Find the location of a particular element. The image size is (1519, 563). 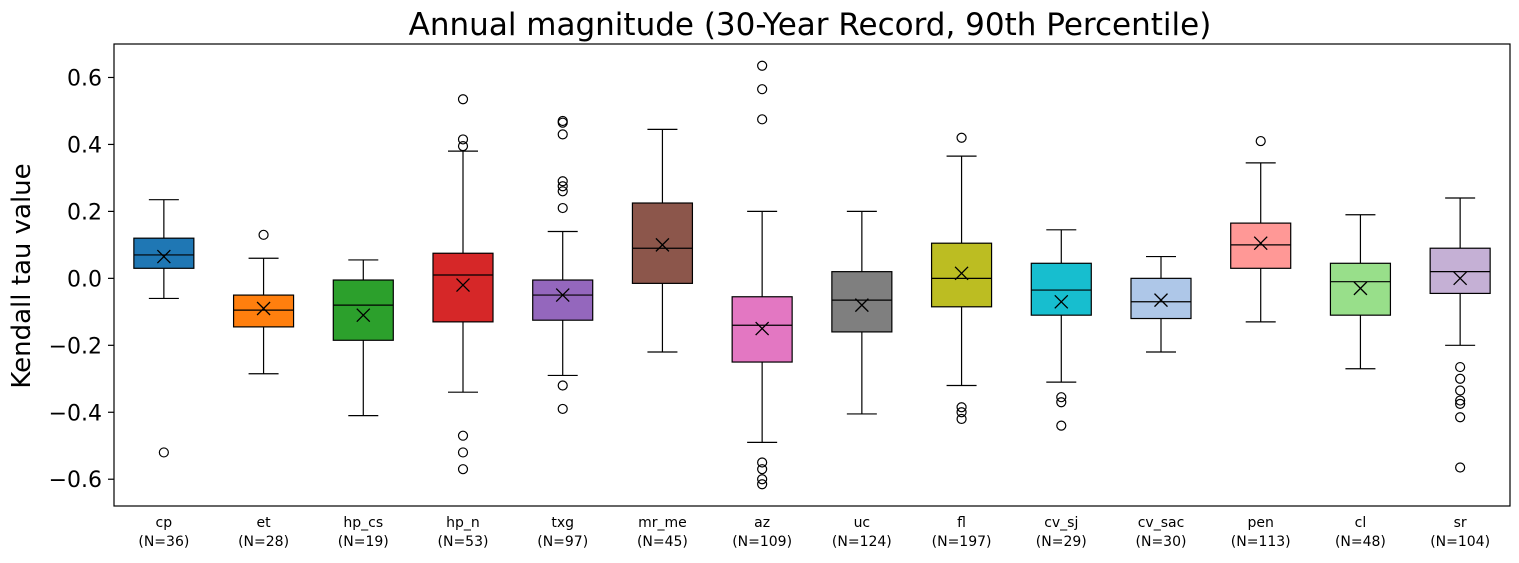

box-et is located at coordinates (263, 311).